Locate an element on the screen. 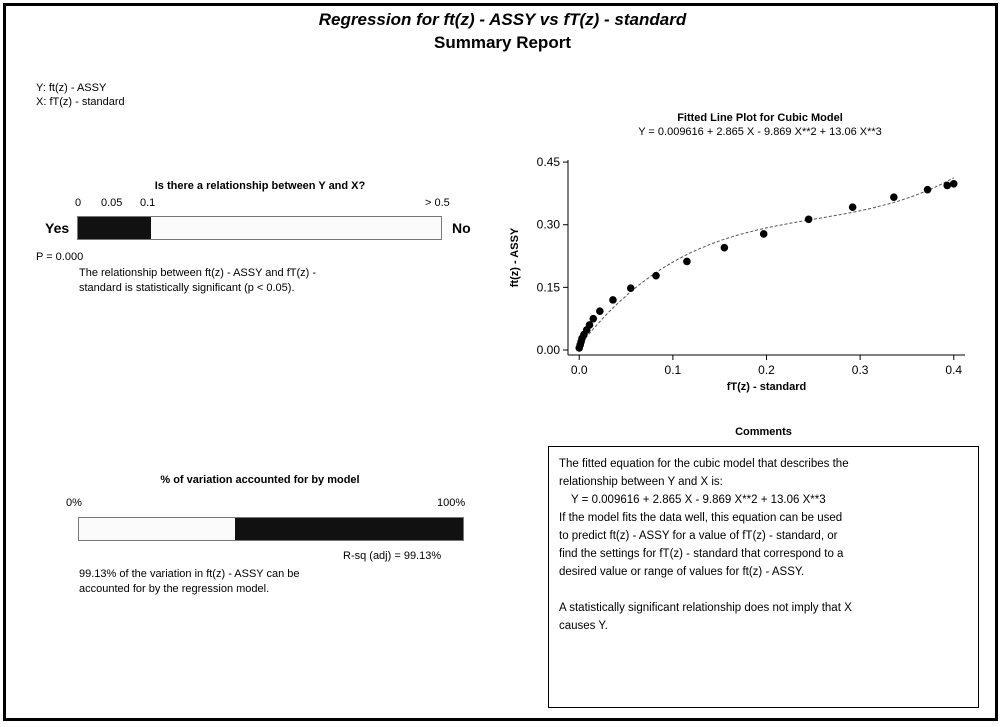  p-tick-005: 0.05 is located at coordinates (112, 203).